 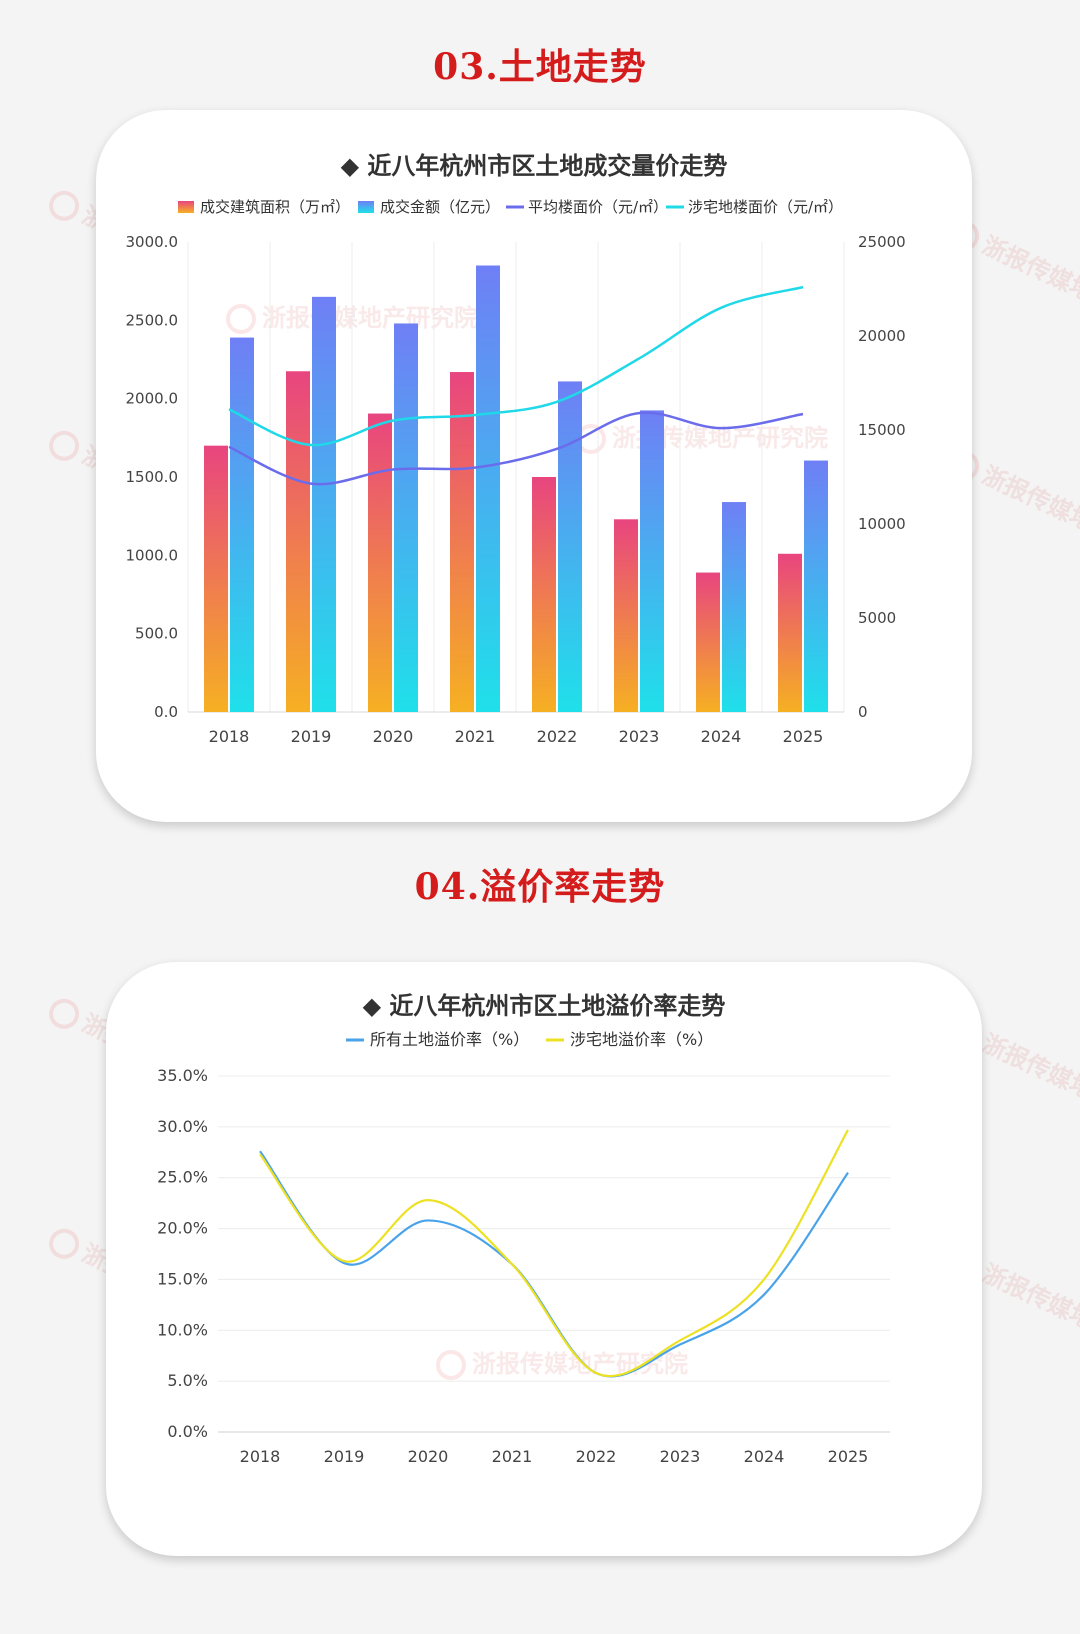 What do you see at coordinates (598, 207) in the screenshot?
I see `legend-label: 平均楼面价（元/㎡）` at bounding box center [598, 207].